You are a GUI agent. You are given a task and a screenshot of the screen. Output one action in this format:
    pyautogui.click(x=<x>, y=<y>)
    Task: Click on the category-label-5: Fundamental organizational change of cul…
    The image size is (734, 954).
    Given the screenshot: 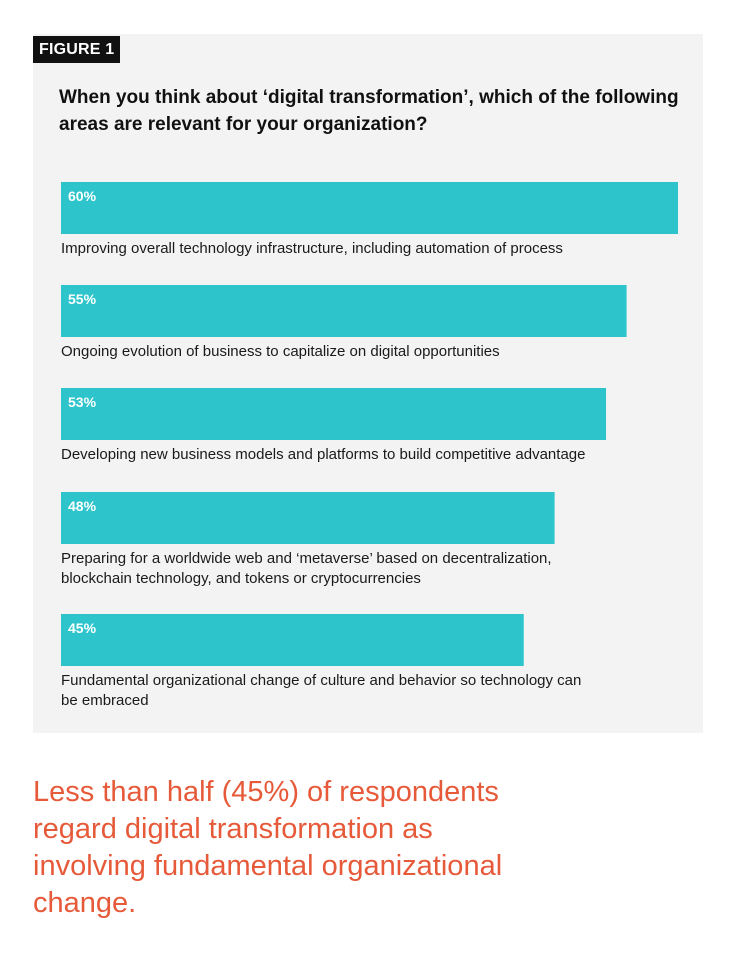 What is the action you would take?
    pyautogui.click(x=321, y=690)
    